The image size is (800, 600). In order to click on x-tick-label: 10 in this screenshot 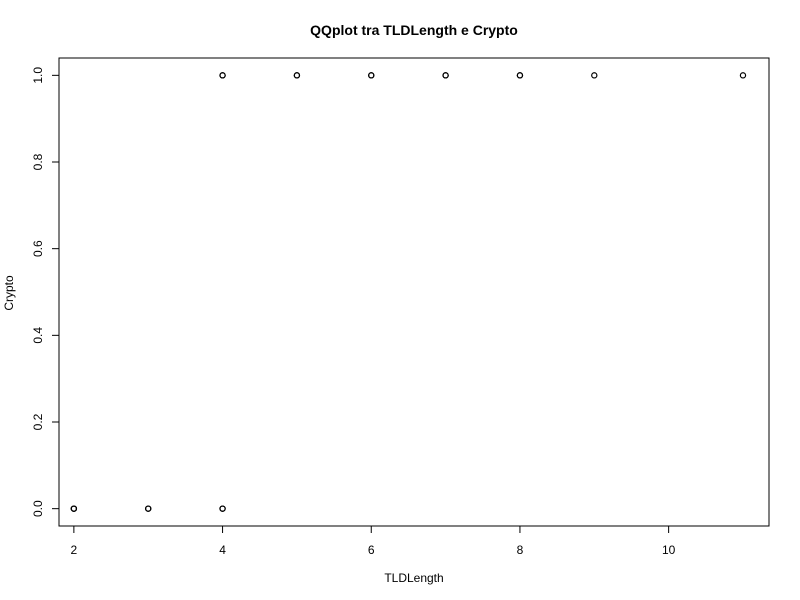, I will do `click(669, 550)`.